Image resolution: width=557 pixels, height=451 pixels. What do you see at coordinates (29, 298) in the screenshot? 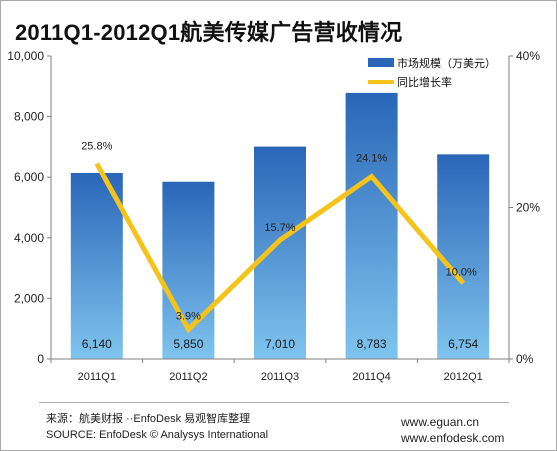
I see `left-tick-label: 2,000` at bounding box center [29, 298].